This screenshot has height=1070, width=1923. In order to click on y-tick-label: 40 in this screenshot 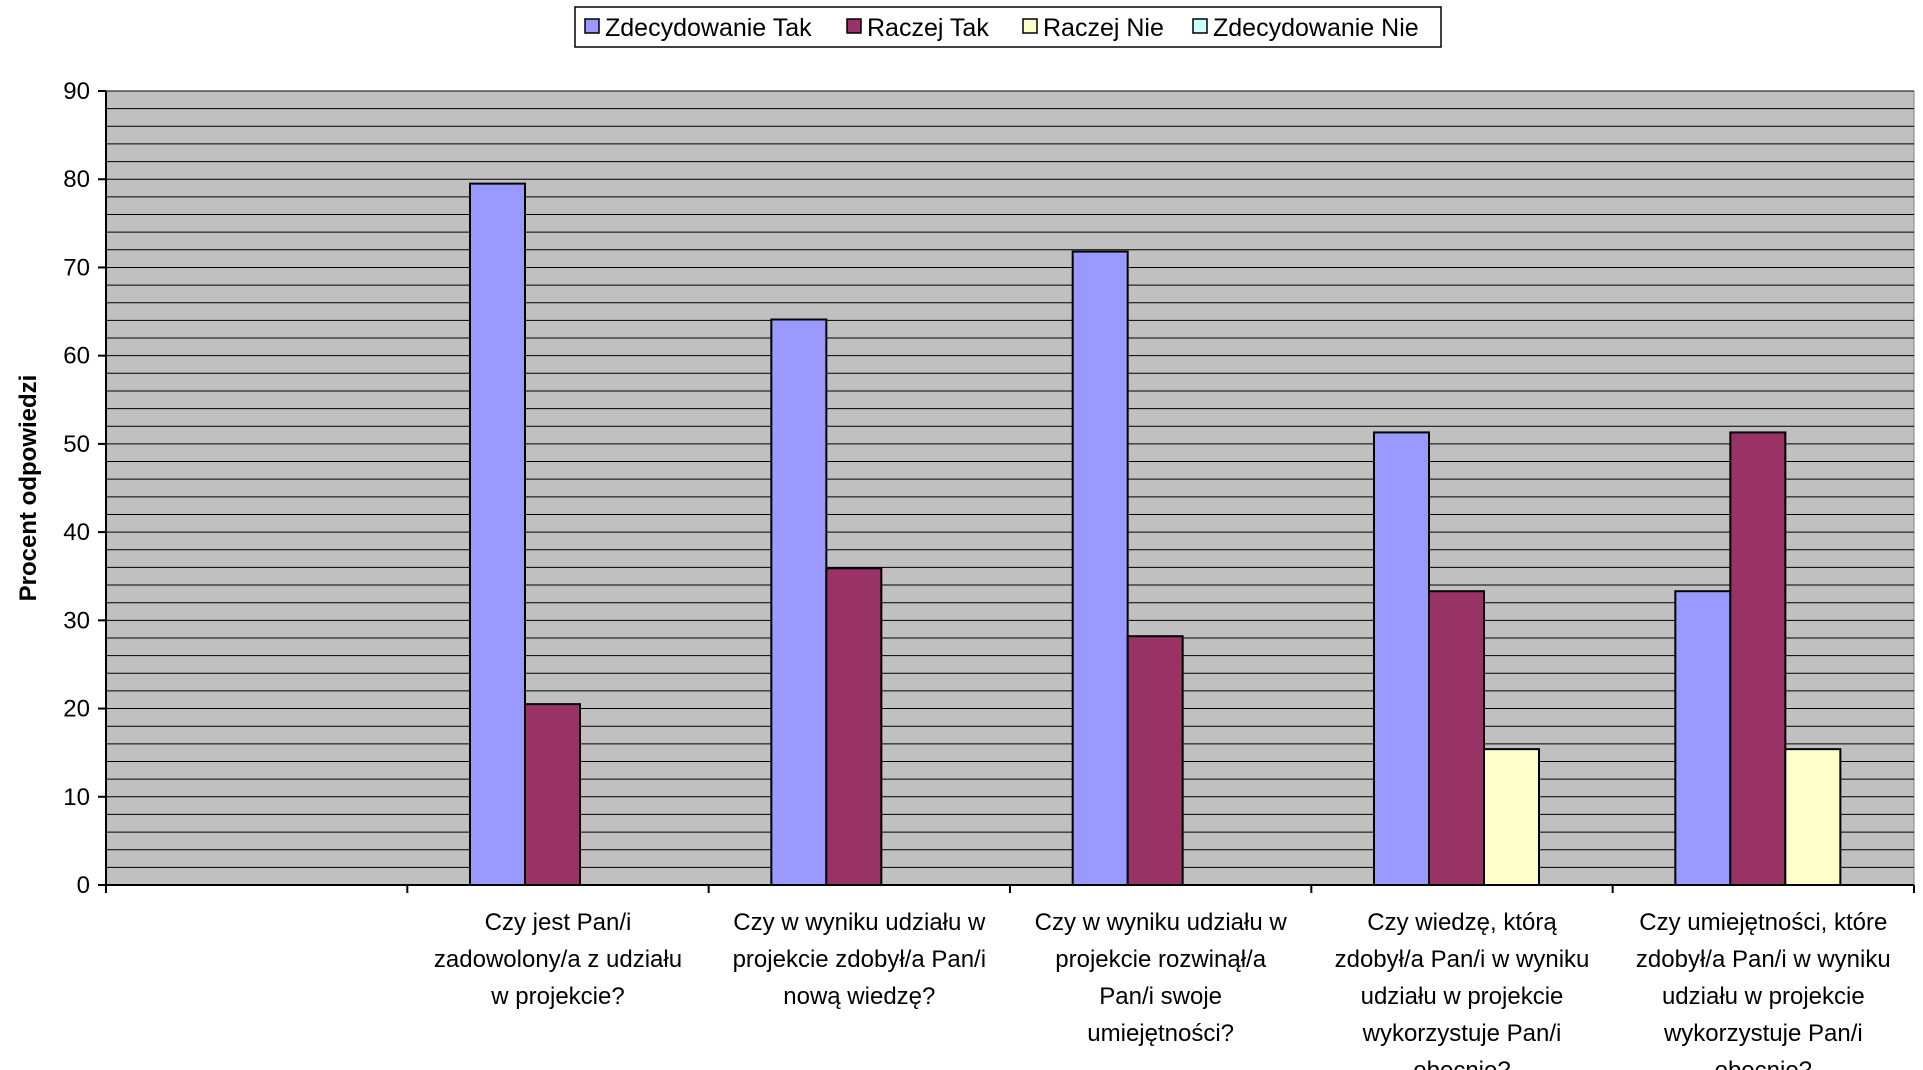, I will do `click(76, 532)`.